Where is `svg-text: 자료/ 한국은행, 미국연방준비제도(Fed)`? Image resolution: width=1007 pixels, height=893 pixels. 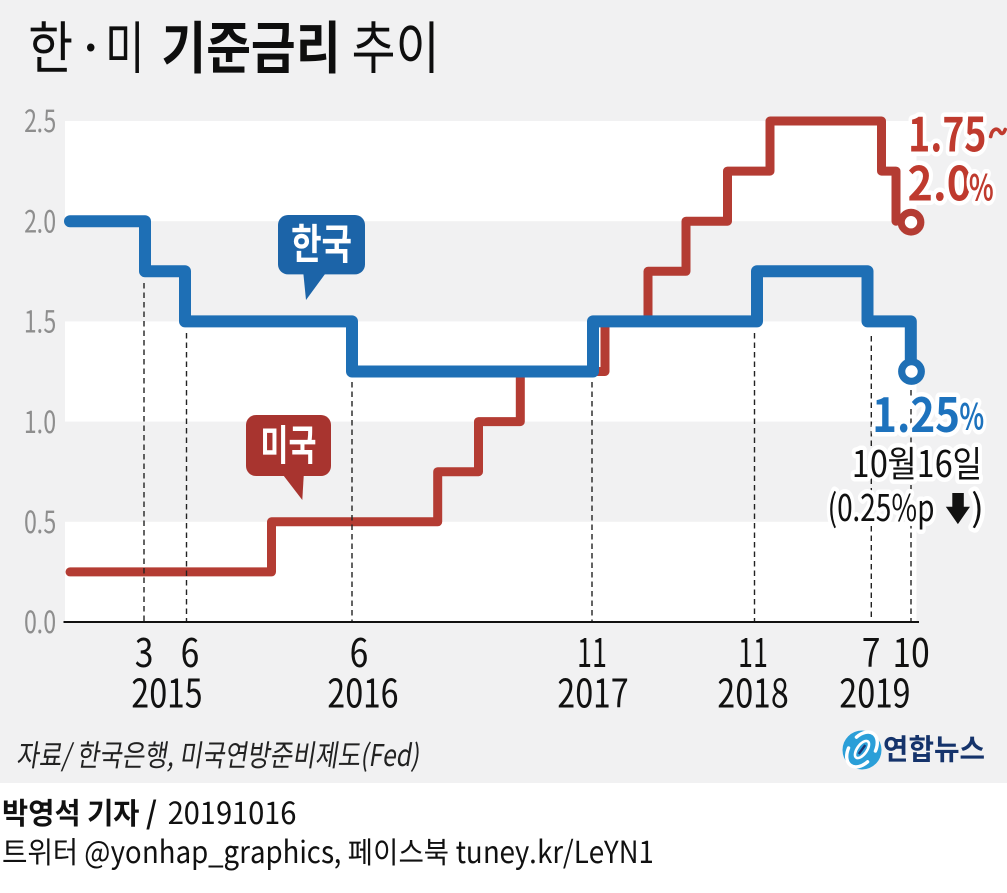
svg-text: 자료/ 한국은행, 미국연방준비제도(Fed) is located at coordinates (220, 753).